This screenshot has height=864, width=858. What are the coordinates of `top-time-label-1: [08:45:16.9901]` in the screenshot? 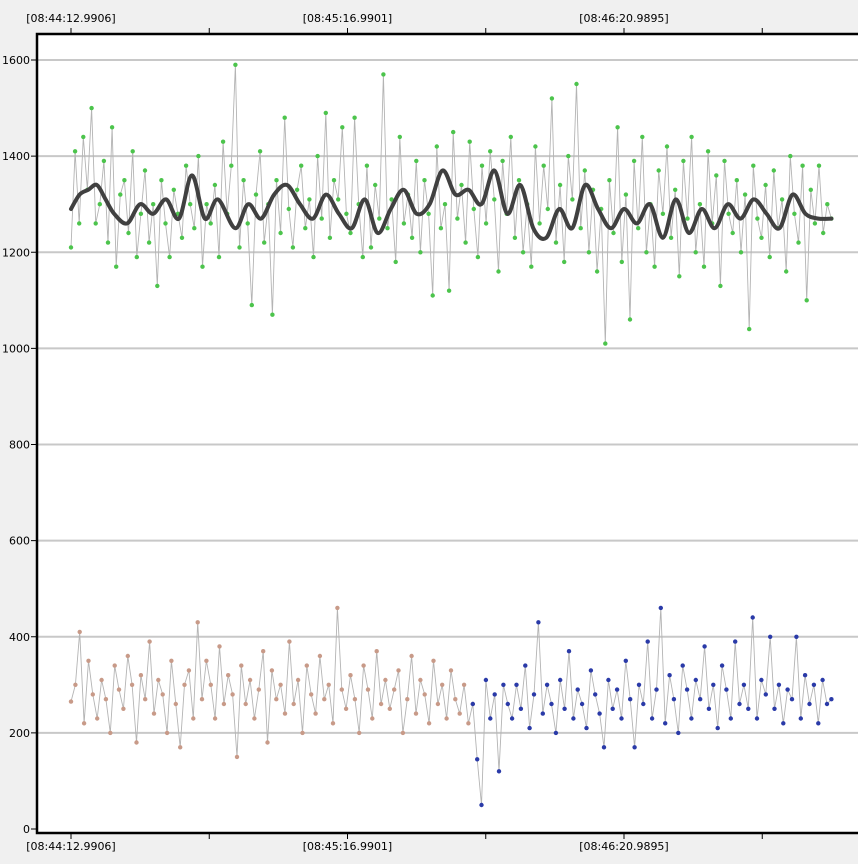 It's located at (347, 18).